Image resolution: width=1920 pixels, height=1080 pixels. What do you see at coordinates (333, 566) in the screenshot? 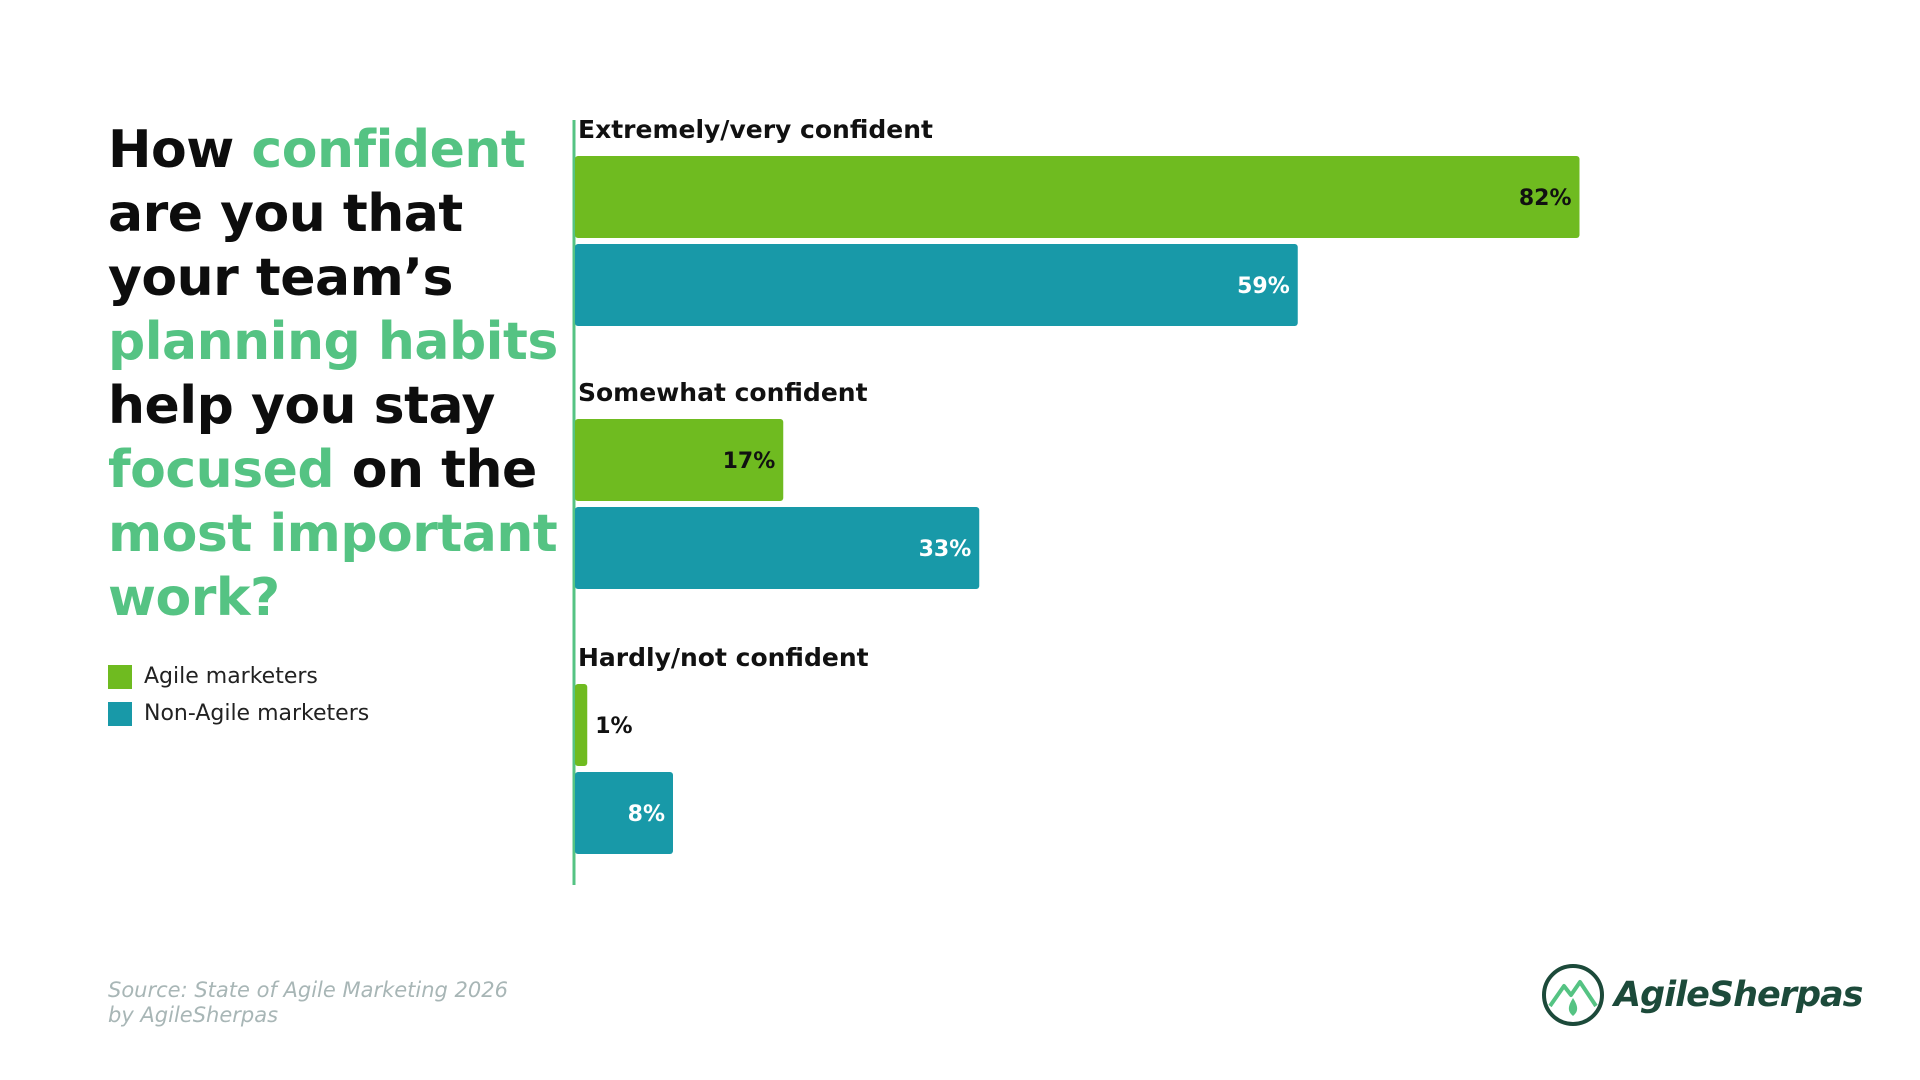
I see `title-highlight: most important work?` at bounding box center [333, 566].